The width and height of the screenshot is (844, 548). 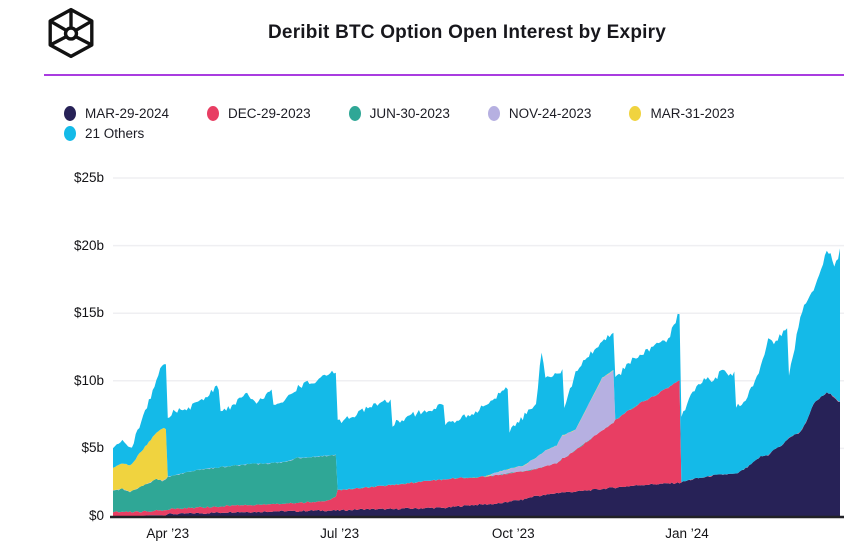 What do you see at coordinates (550, 113) in the screenshot?
I see `legend-label: NOV-24-2023` at bounding box center [550, 113].